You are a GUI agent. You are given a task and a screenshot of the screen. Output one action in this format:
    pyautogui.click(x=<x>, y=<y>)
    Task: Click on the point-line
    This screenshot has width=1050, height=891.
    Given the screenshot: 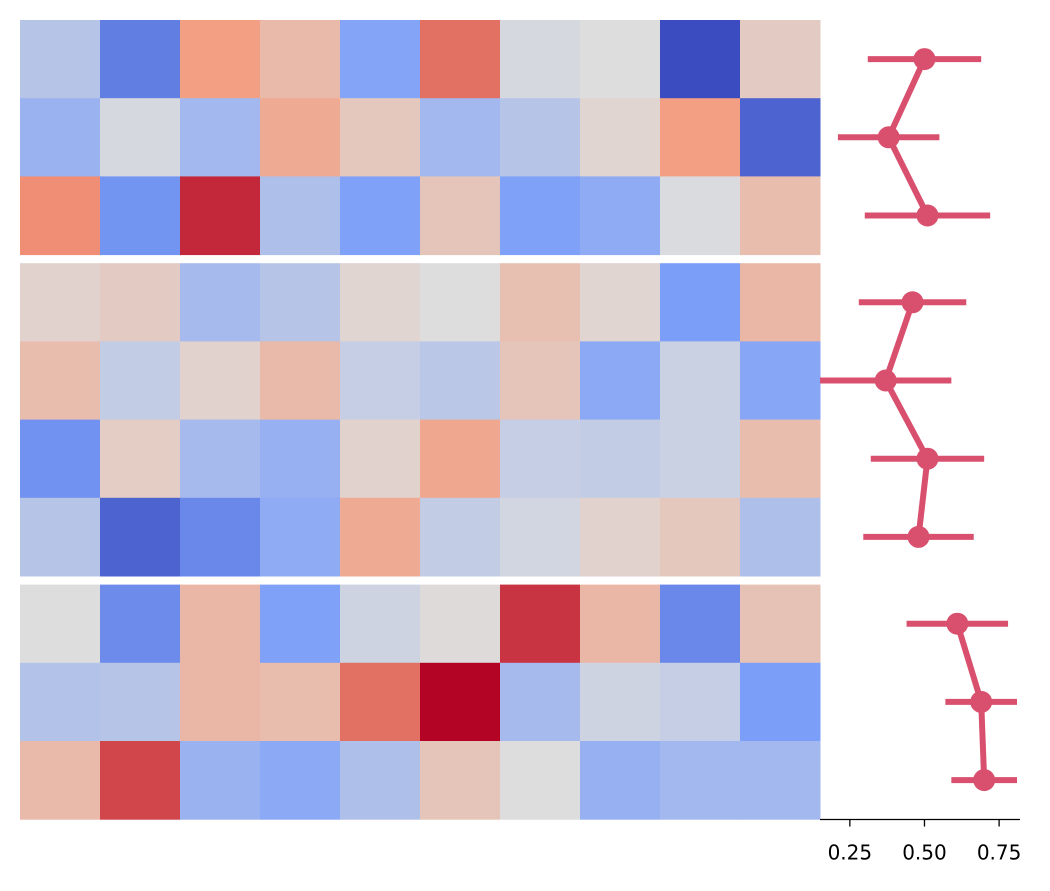 What is the action you would take?
    pyautogui.click(x=906, y=419)
    